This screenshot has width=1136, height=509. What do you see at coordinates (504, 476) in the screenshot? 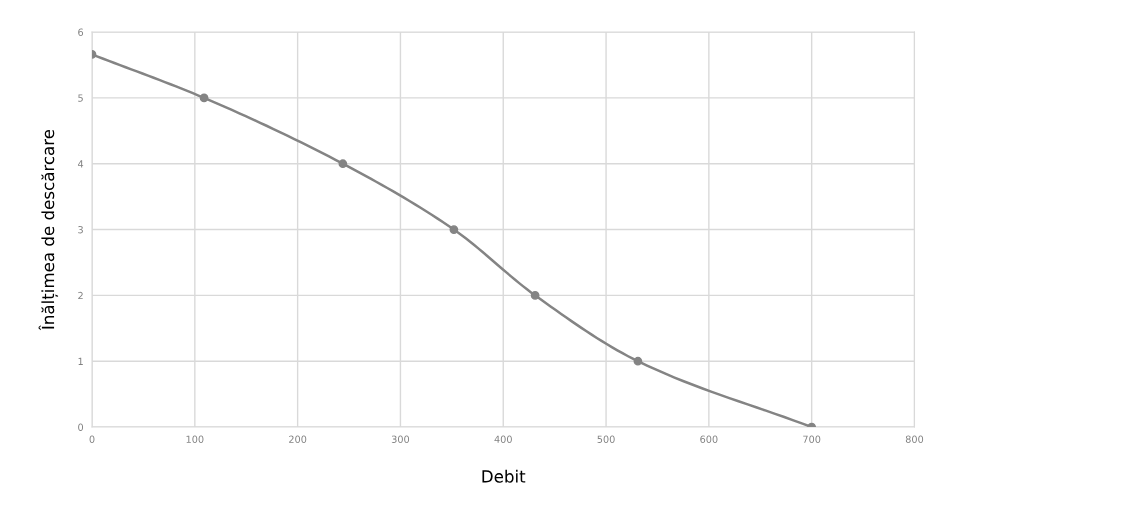
I see `x-axis-title: Debit` at bounding box center [504, 476].